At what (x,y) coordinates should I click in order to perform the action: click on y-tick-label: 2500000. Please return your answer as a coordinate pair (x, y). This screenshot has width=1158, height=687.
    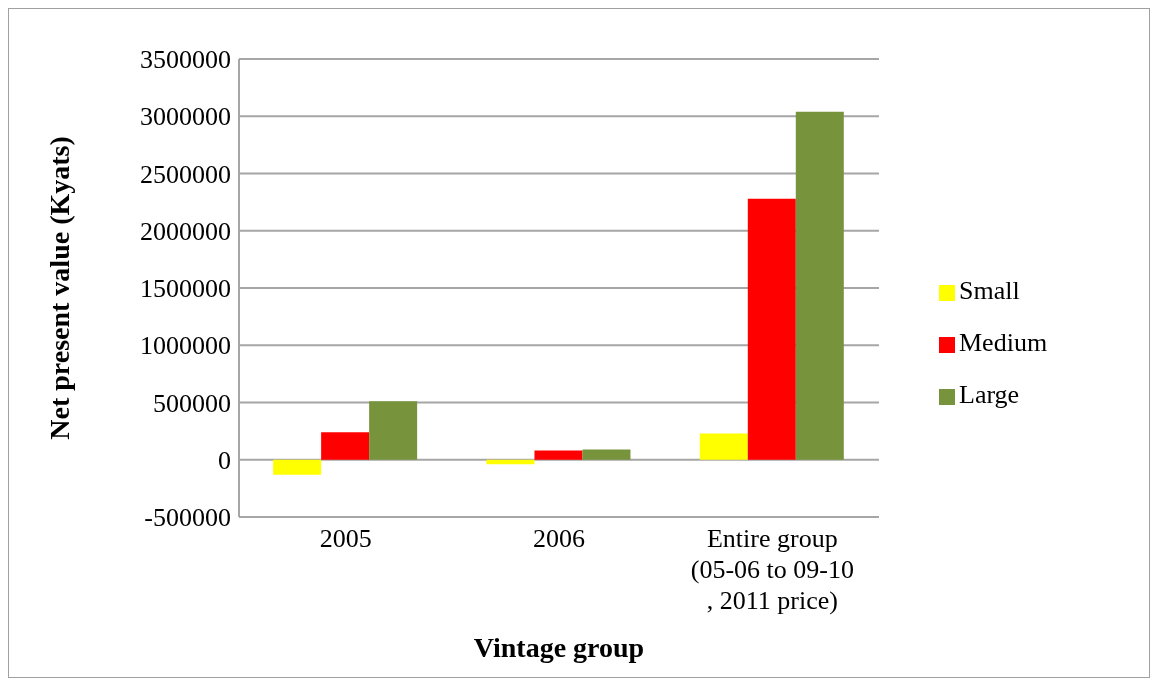
    Looking at the image, I should click on (185, 174).